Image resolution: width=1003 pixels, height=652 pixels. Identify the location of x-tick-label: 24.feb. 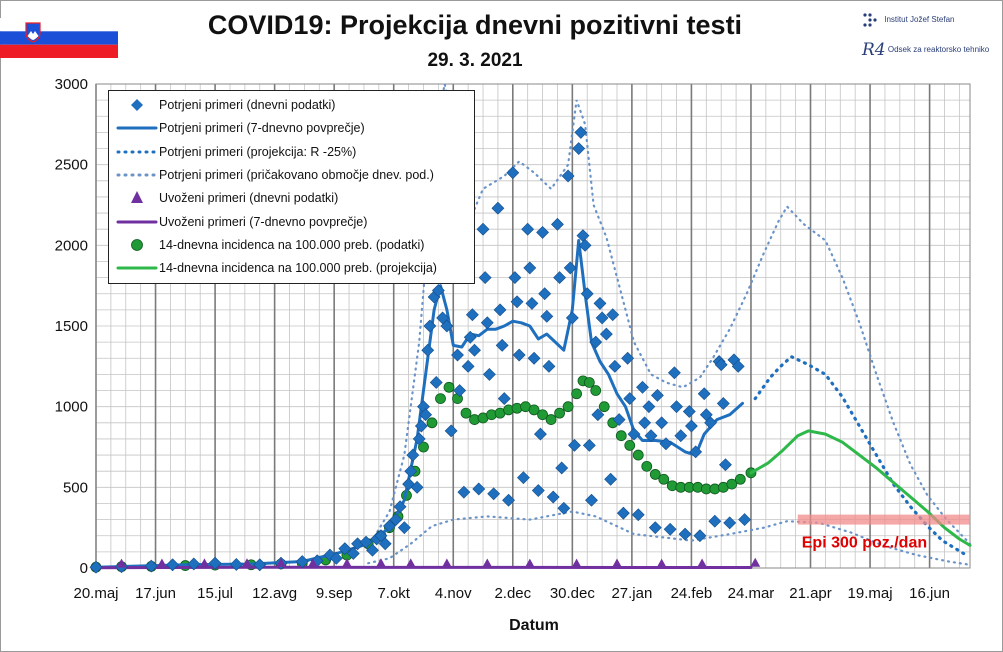
(692, 593).